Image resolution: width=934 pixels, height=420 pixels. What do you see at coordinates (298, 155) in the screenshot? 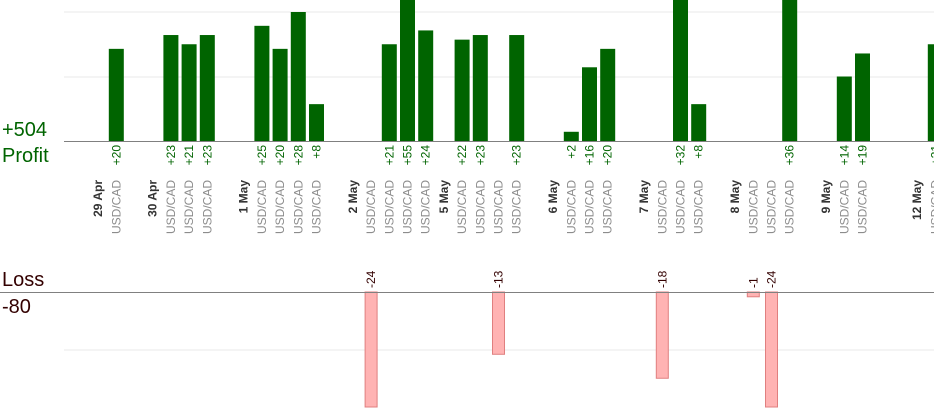
I see `bar-value-label: +28` at bounding box center [298, 155].